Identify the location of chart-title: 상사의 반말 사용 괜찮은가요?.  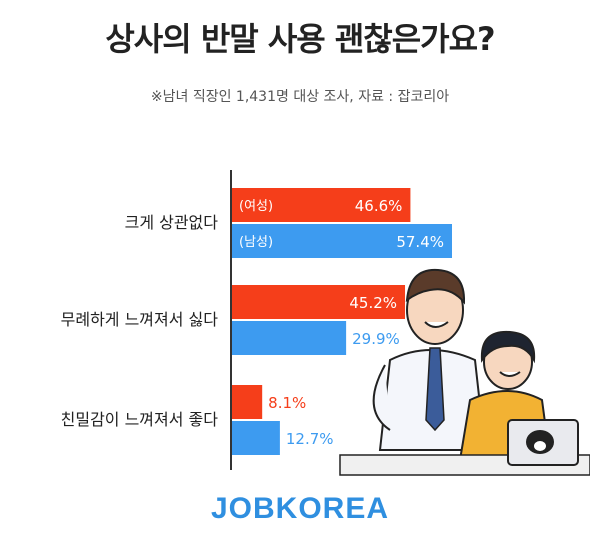
(300, 39).